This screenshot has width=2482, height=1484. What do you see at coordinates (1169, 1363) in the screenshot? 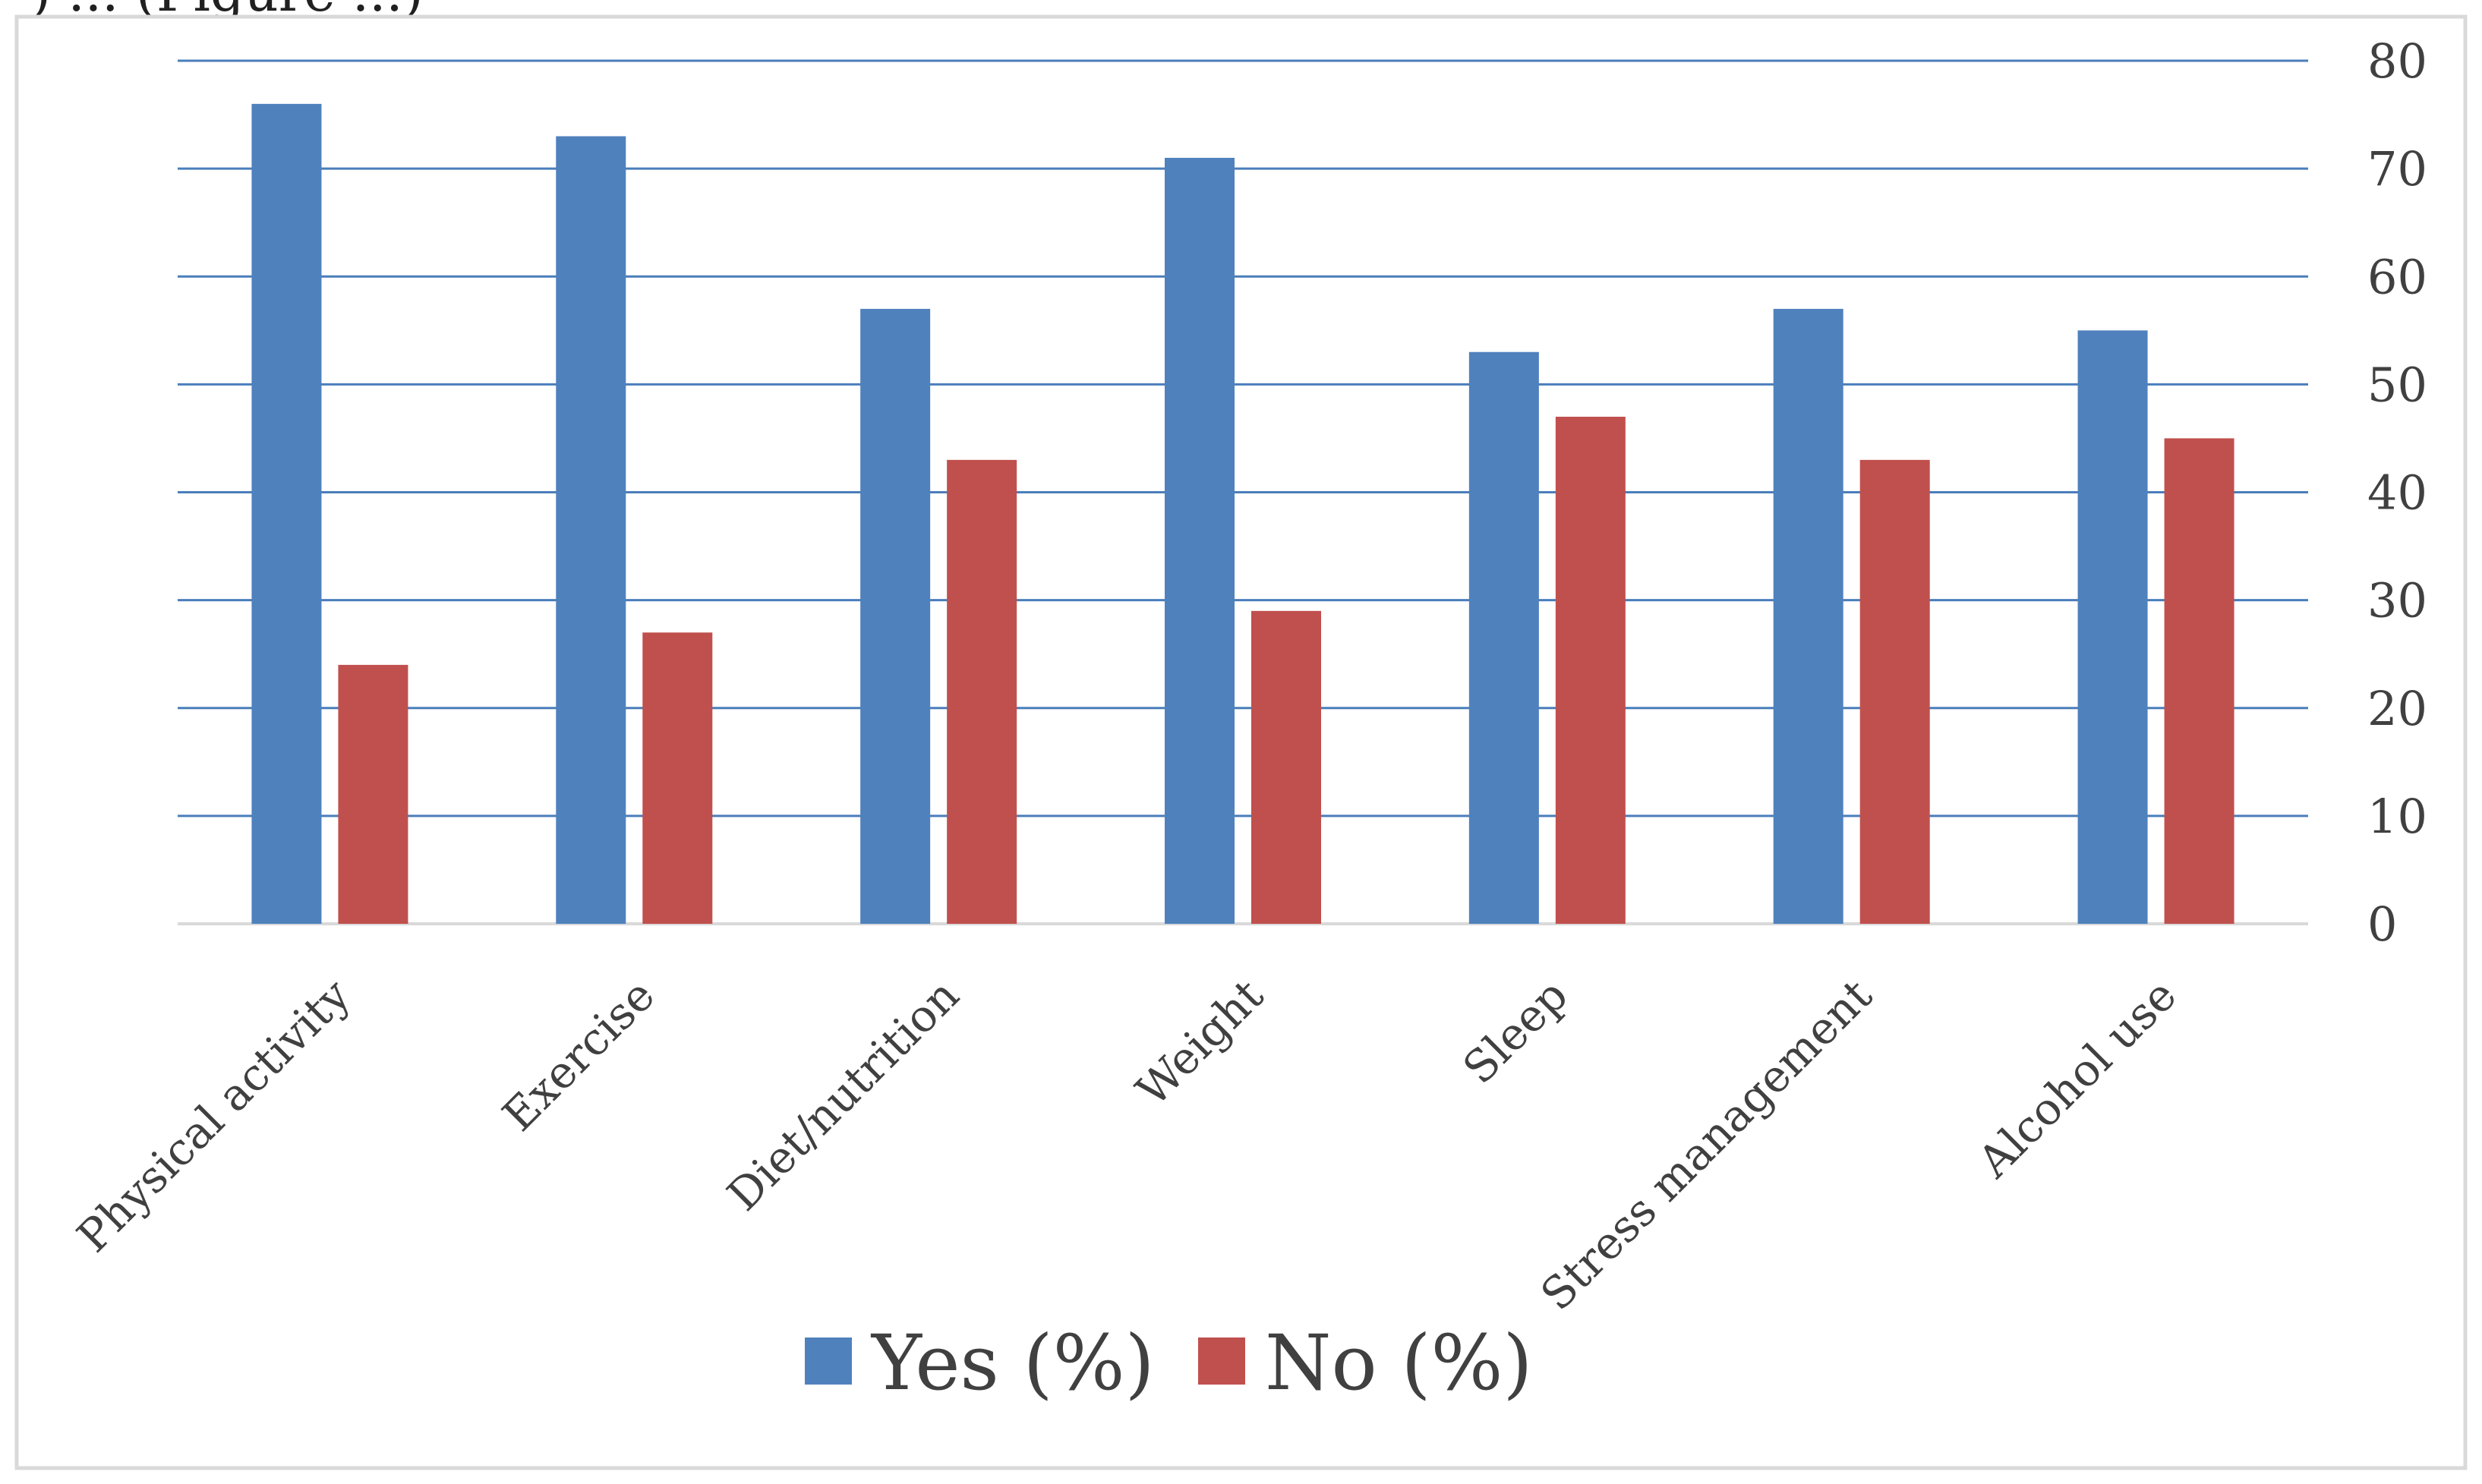
I see `legend: Yes (%) No (%)` at bounding box center [1169, 1363].